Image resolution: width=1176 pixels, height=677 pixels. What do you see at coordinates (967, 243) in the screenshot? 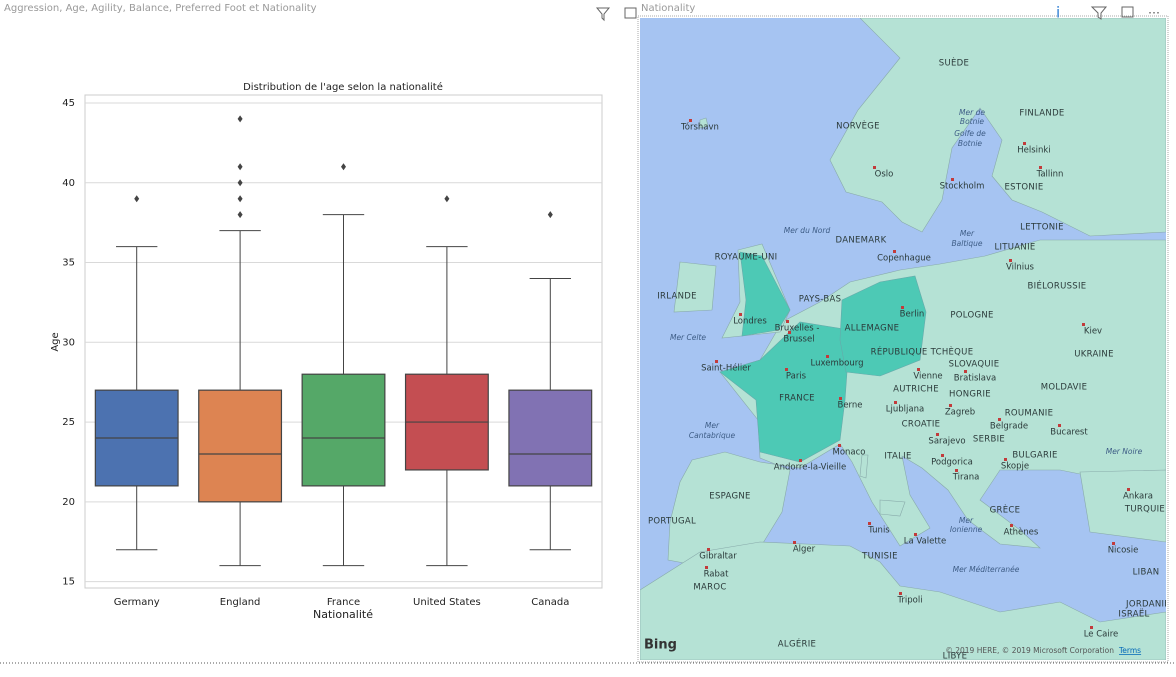
I see `sea-label: Baltique` at bounding box center [967, 243].